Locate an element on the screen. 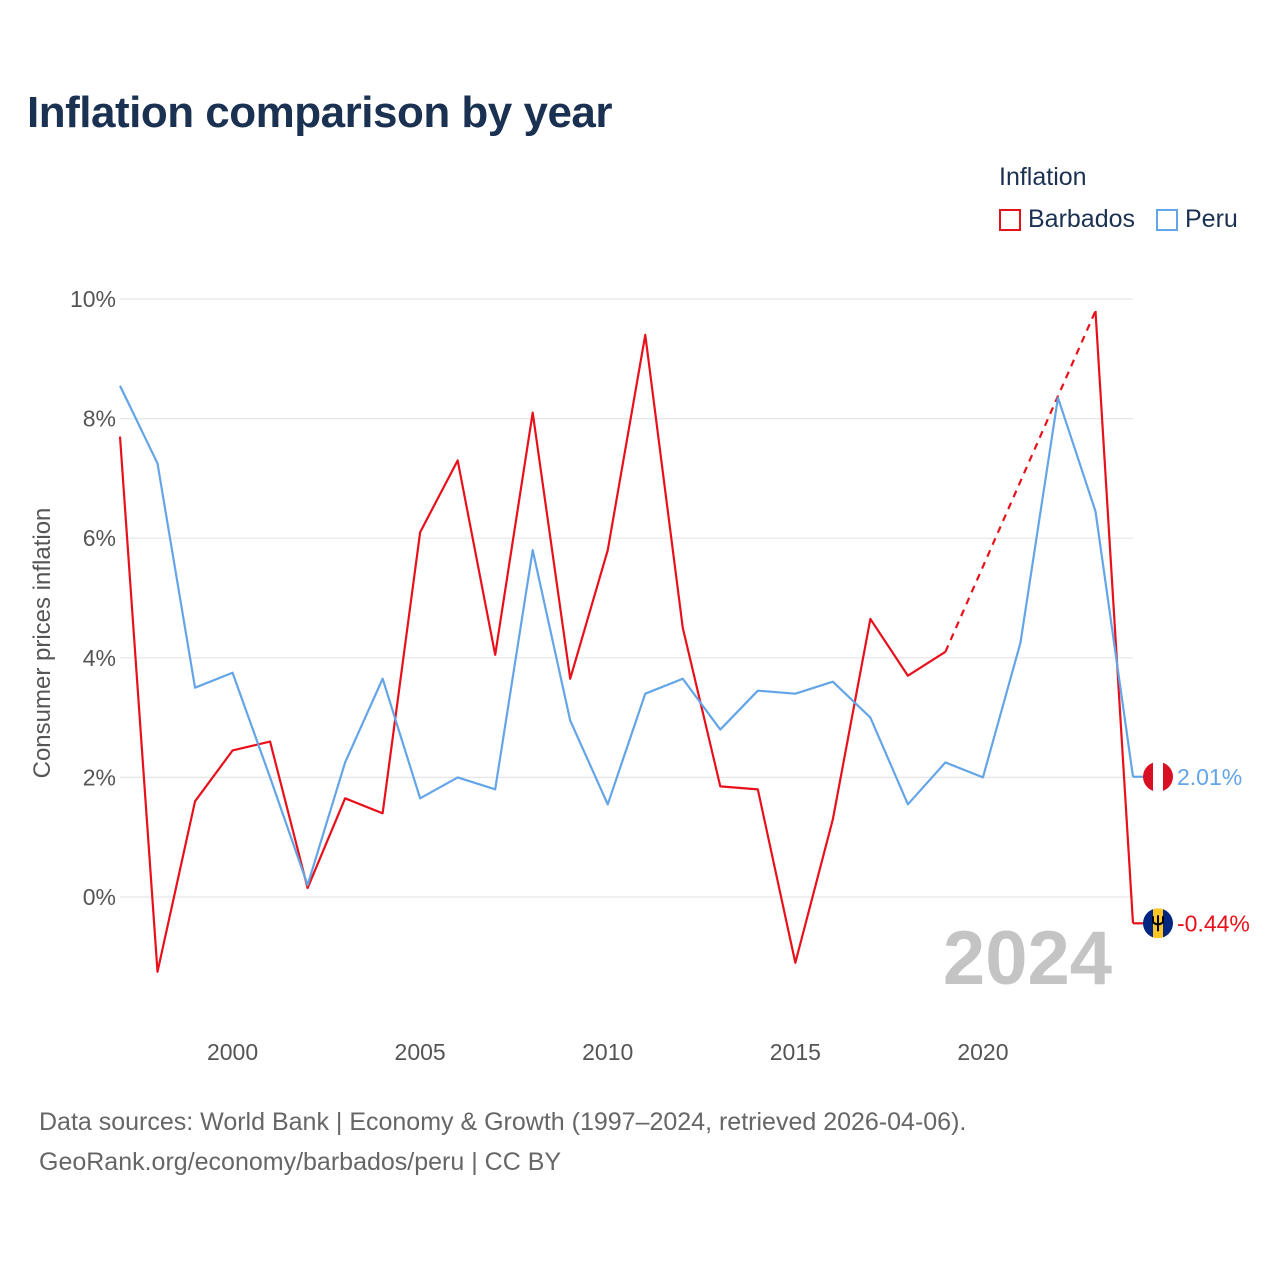  gap-line-barbados is located at coordinates (1020, 481).